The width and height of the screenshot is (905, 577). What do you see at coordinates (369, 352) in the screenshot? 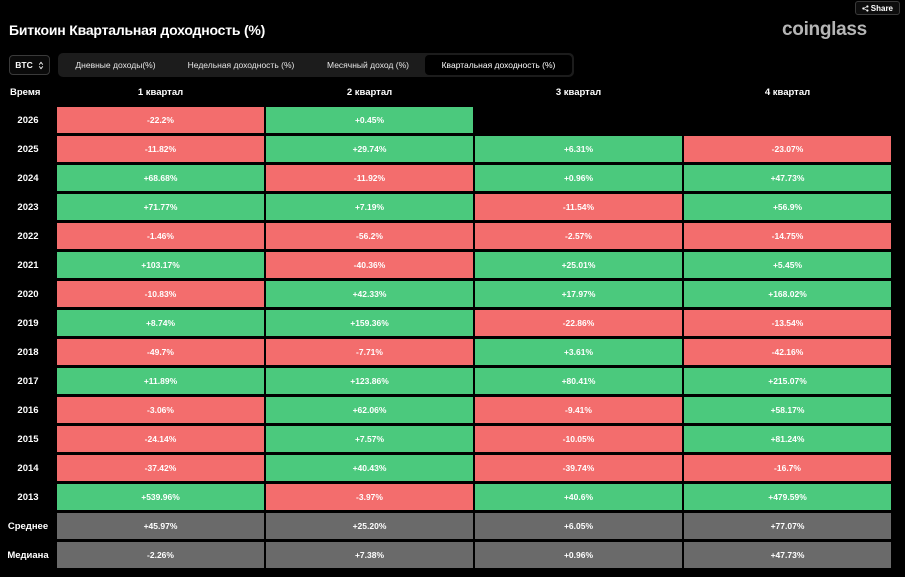
I see `return-cell: -7.71%` at bounding box center [369, 352].